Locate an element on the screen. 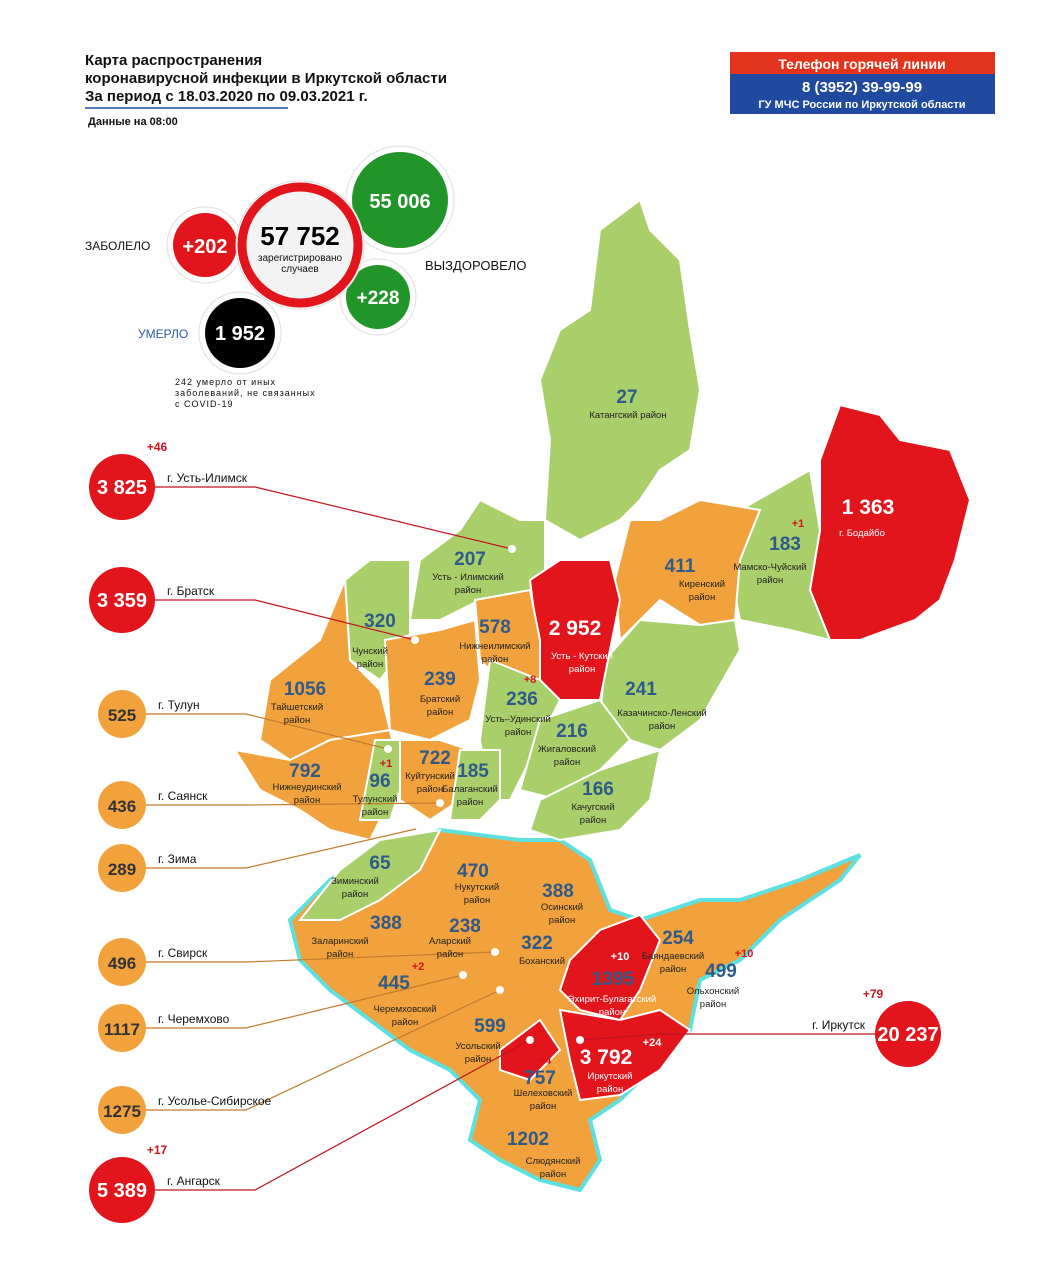 This screenshot has height=1280, width=1050. city-count: 525 is located at coordinates (122, 715).